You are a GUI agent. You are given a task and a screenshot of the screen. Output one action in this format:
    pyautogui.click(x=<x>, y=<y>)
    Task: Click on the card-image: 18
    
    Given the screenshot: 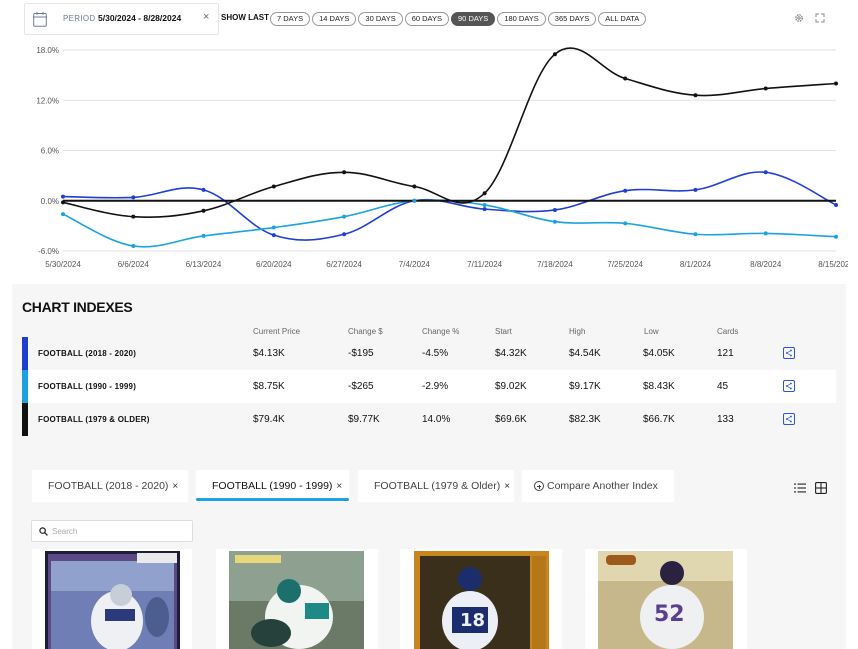 What is the action you would take?
    pyautogui.click(x=481, y=600)
    